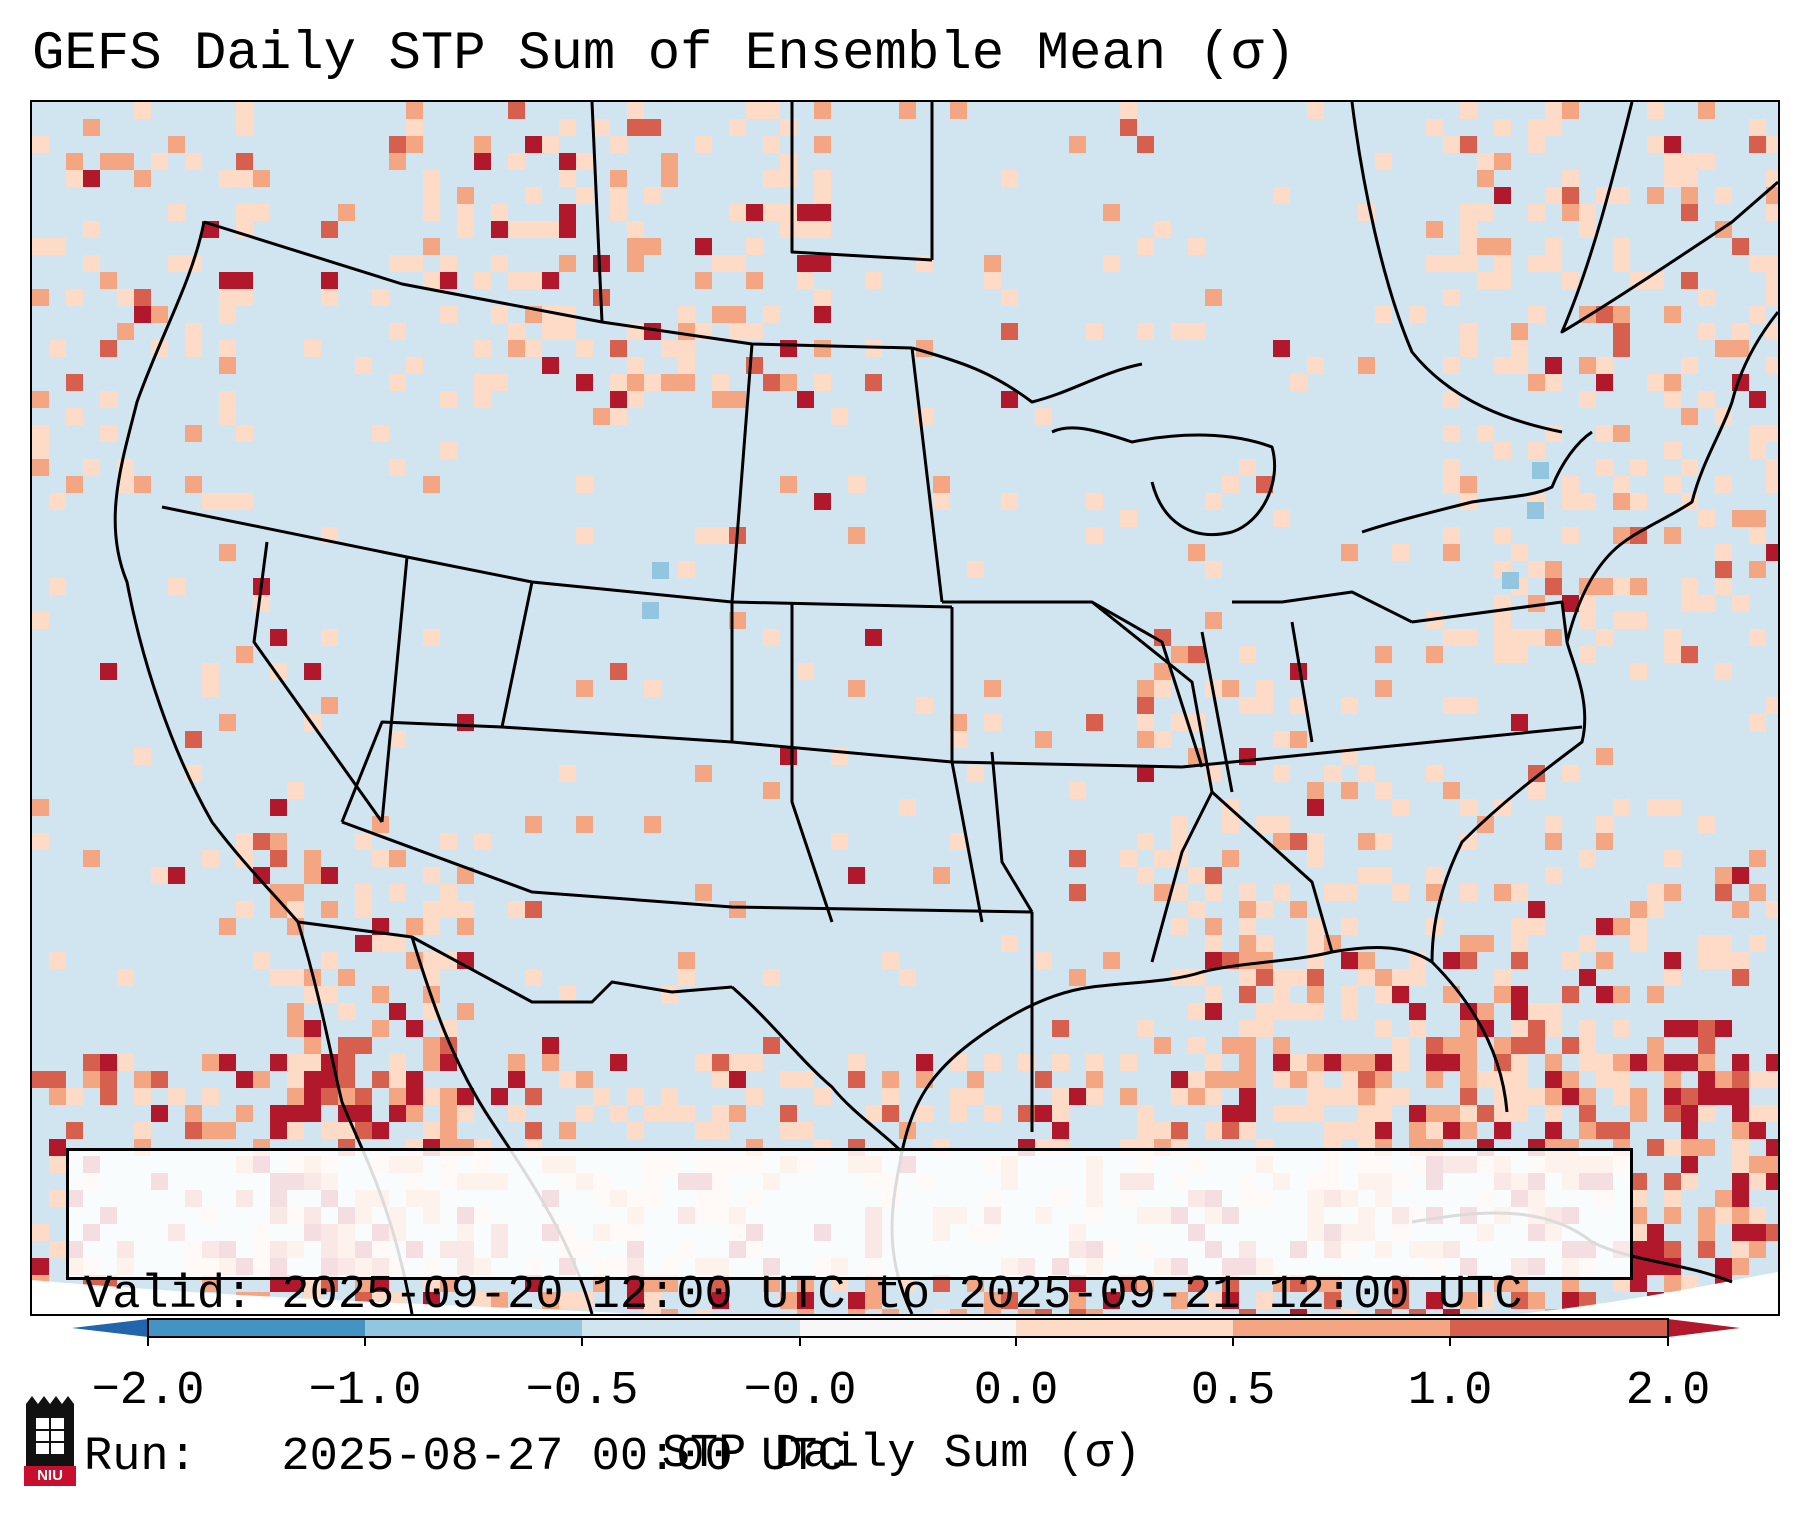 This screenshot has width=1803, height=1539. I want to click on colorbar-tick-label: 0.5, so click(1233, 1391).